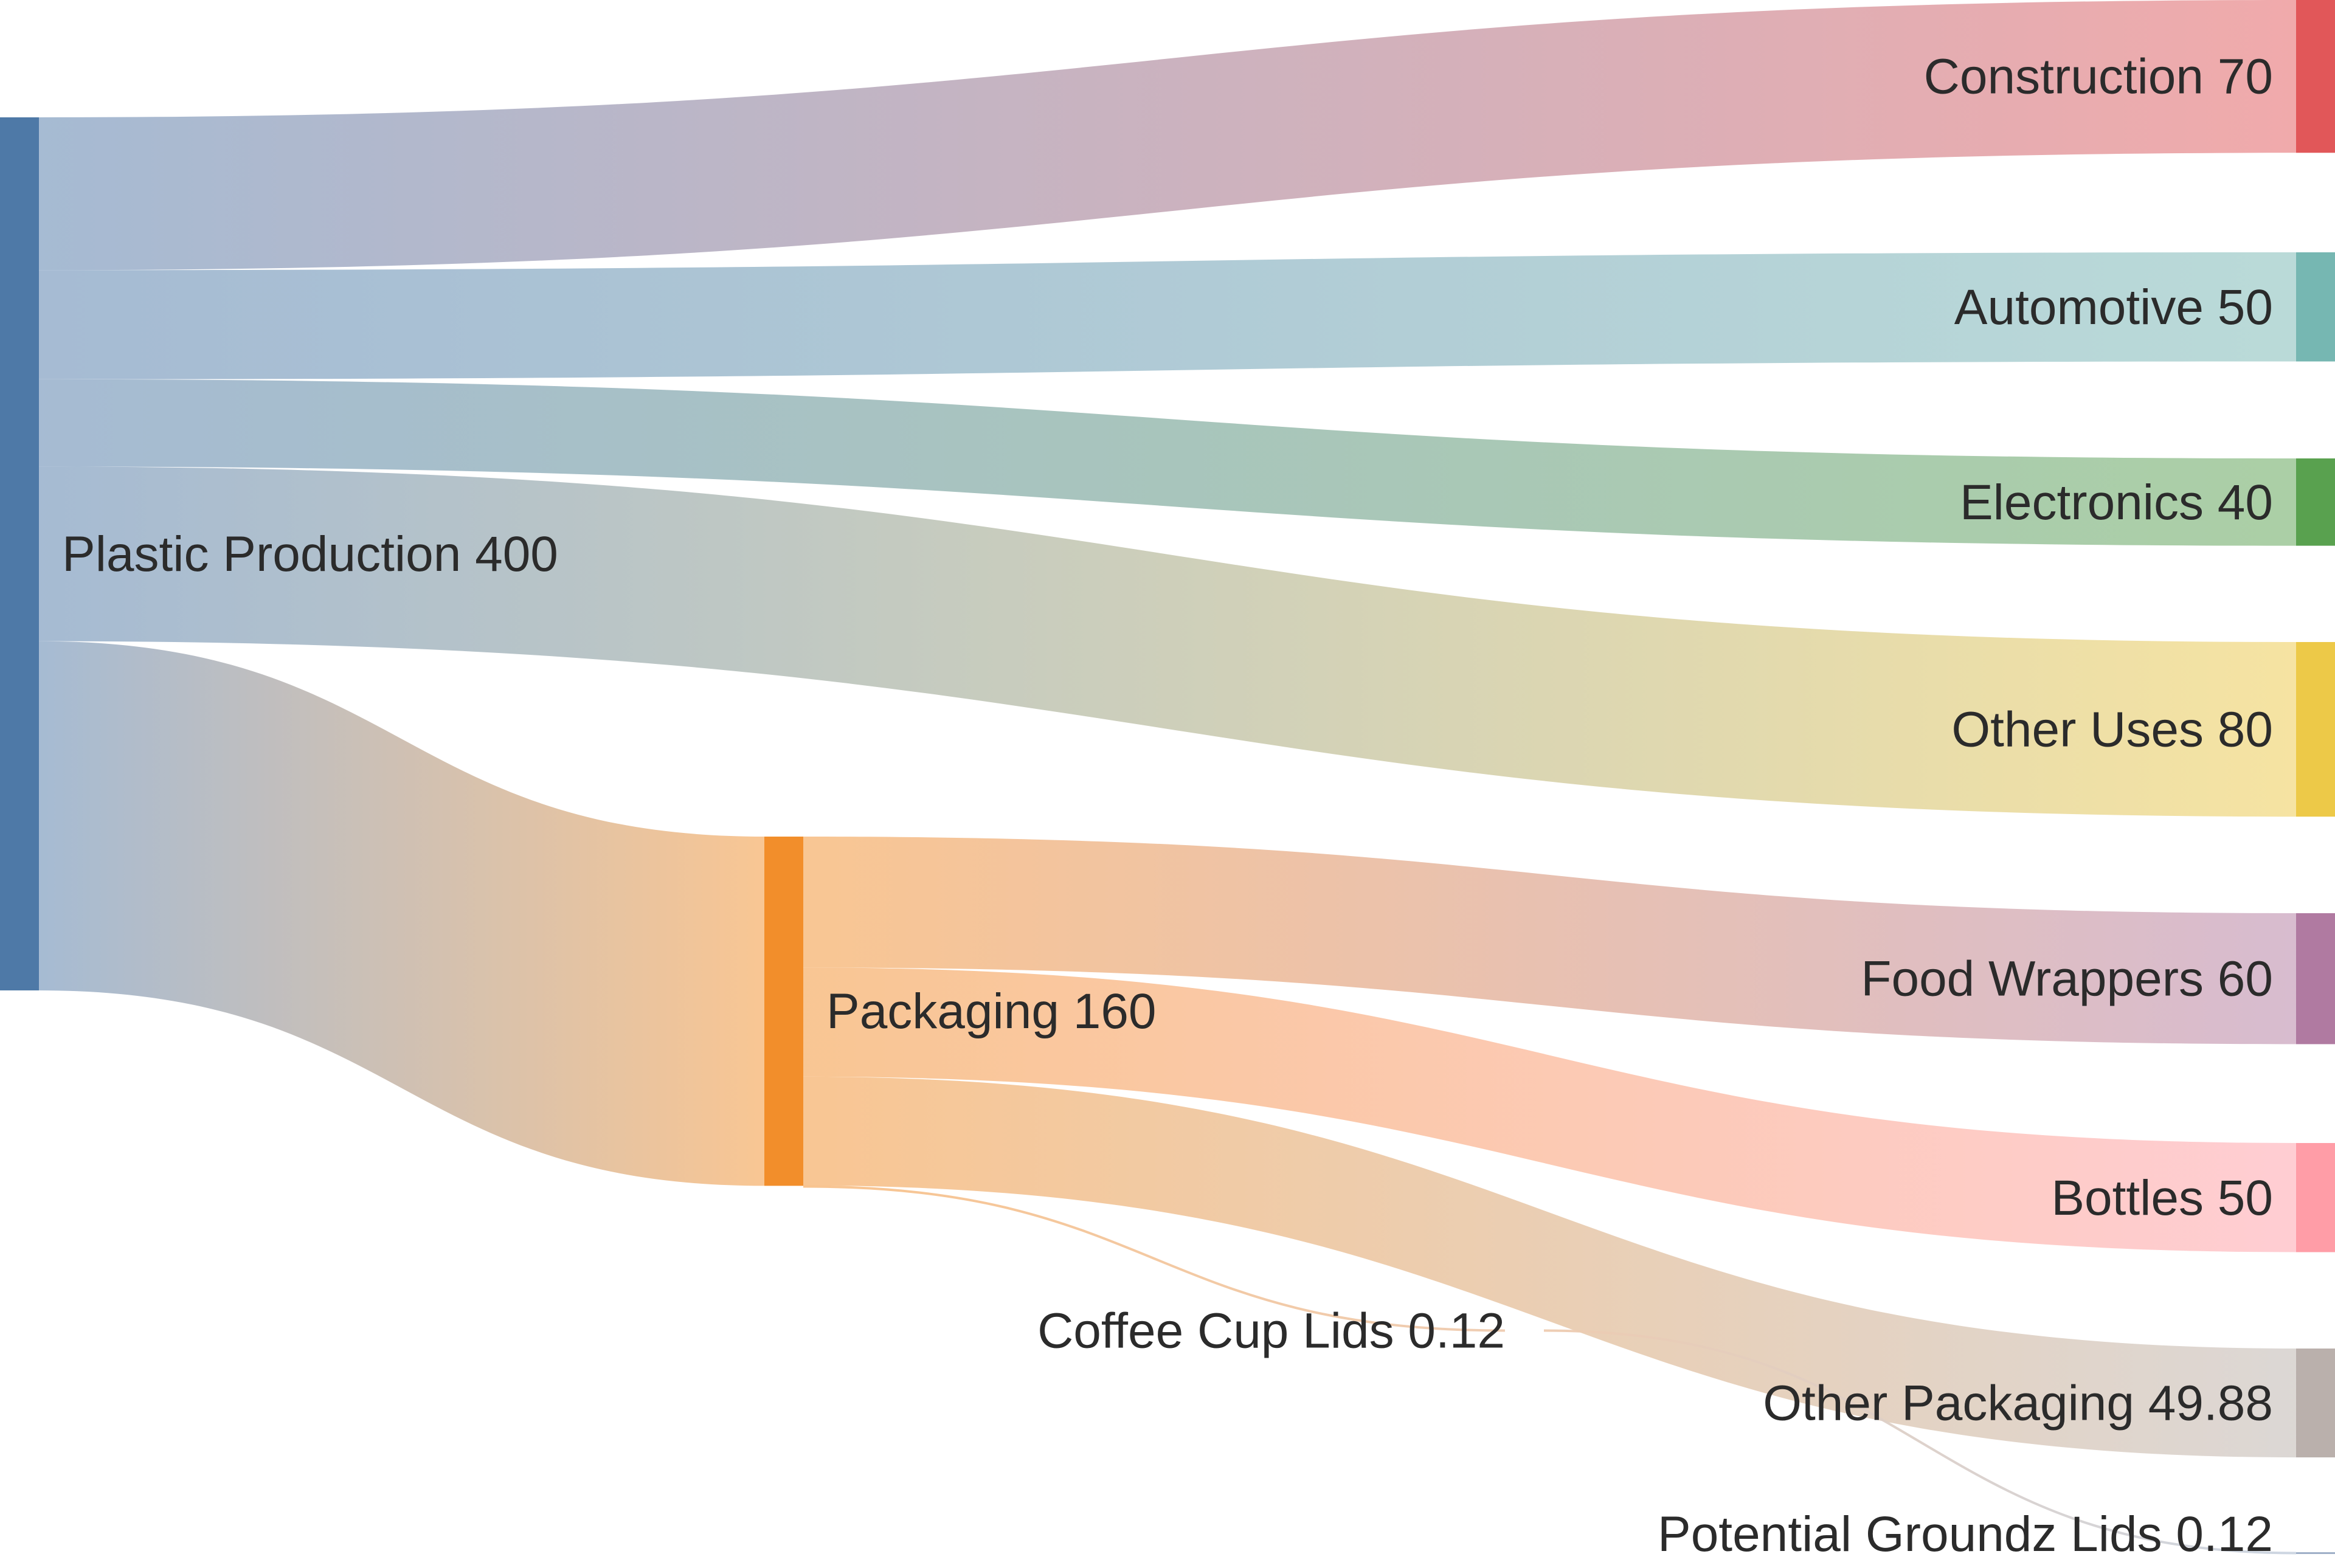  I want to click on node-plastic, so click(19, 553).